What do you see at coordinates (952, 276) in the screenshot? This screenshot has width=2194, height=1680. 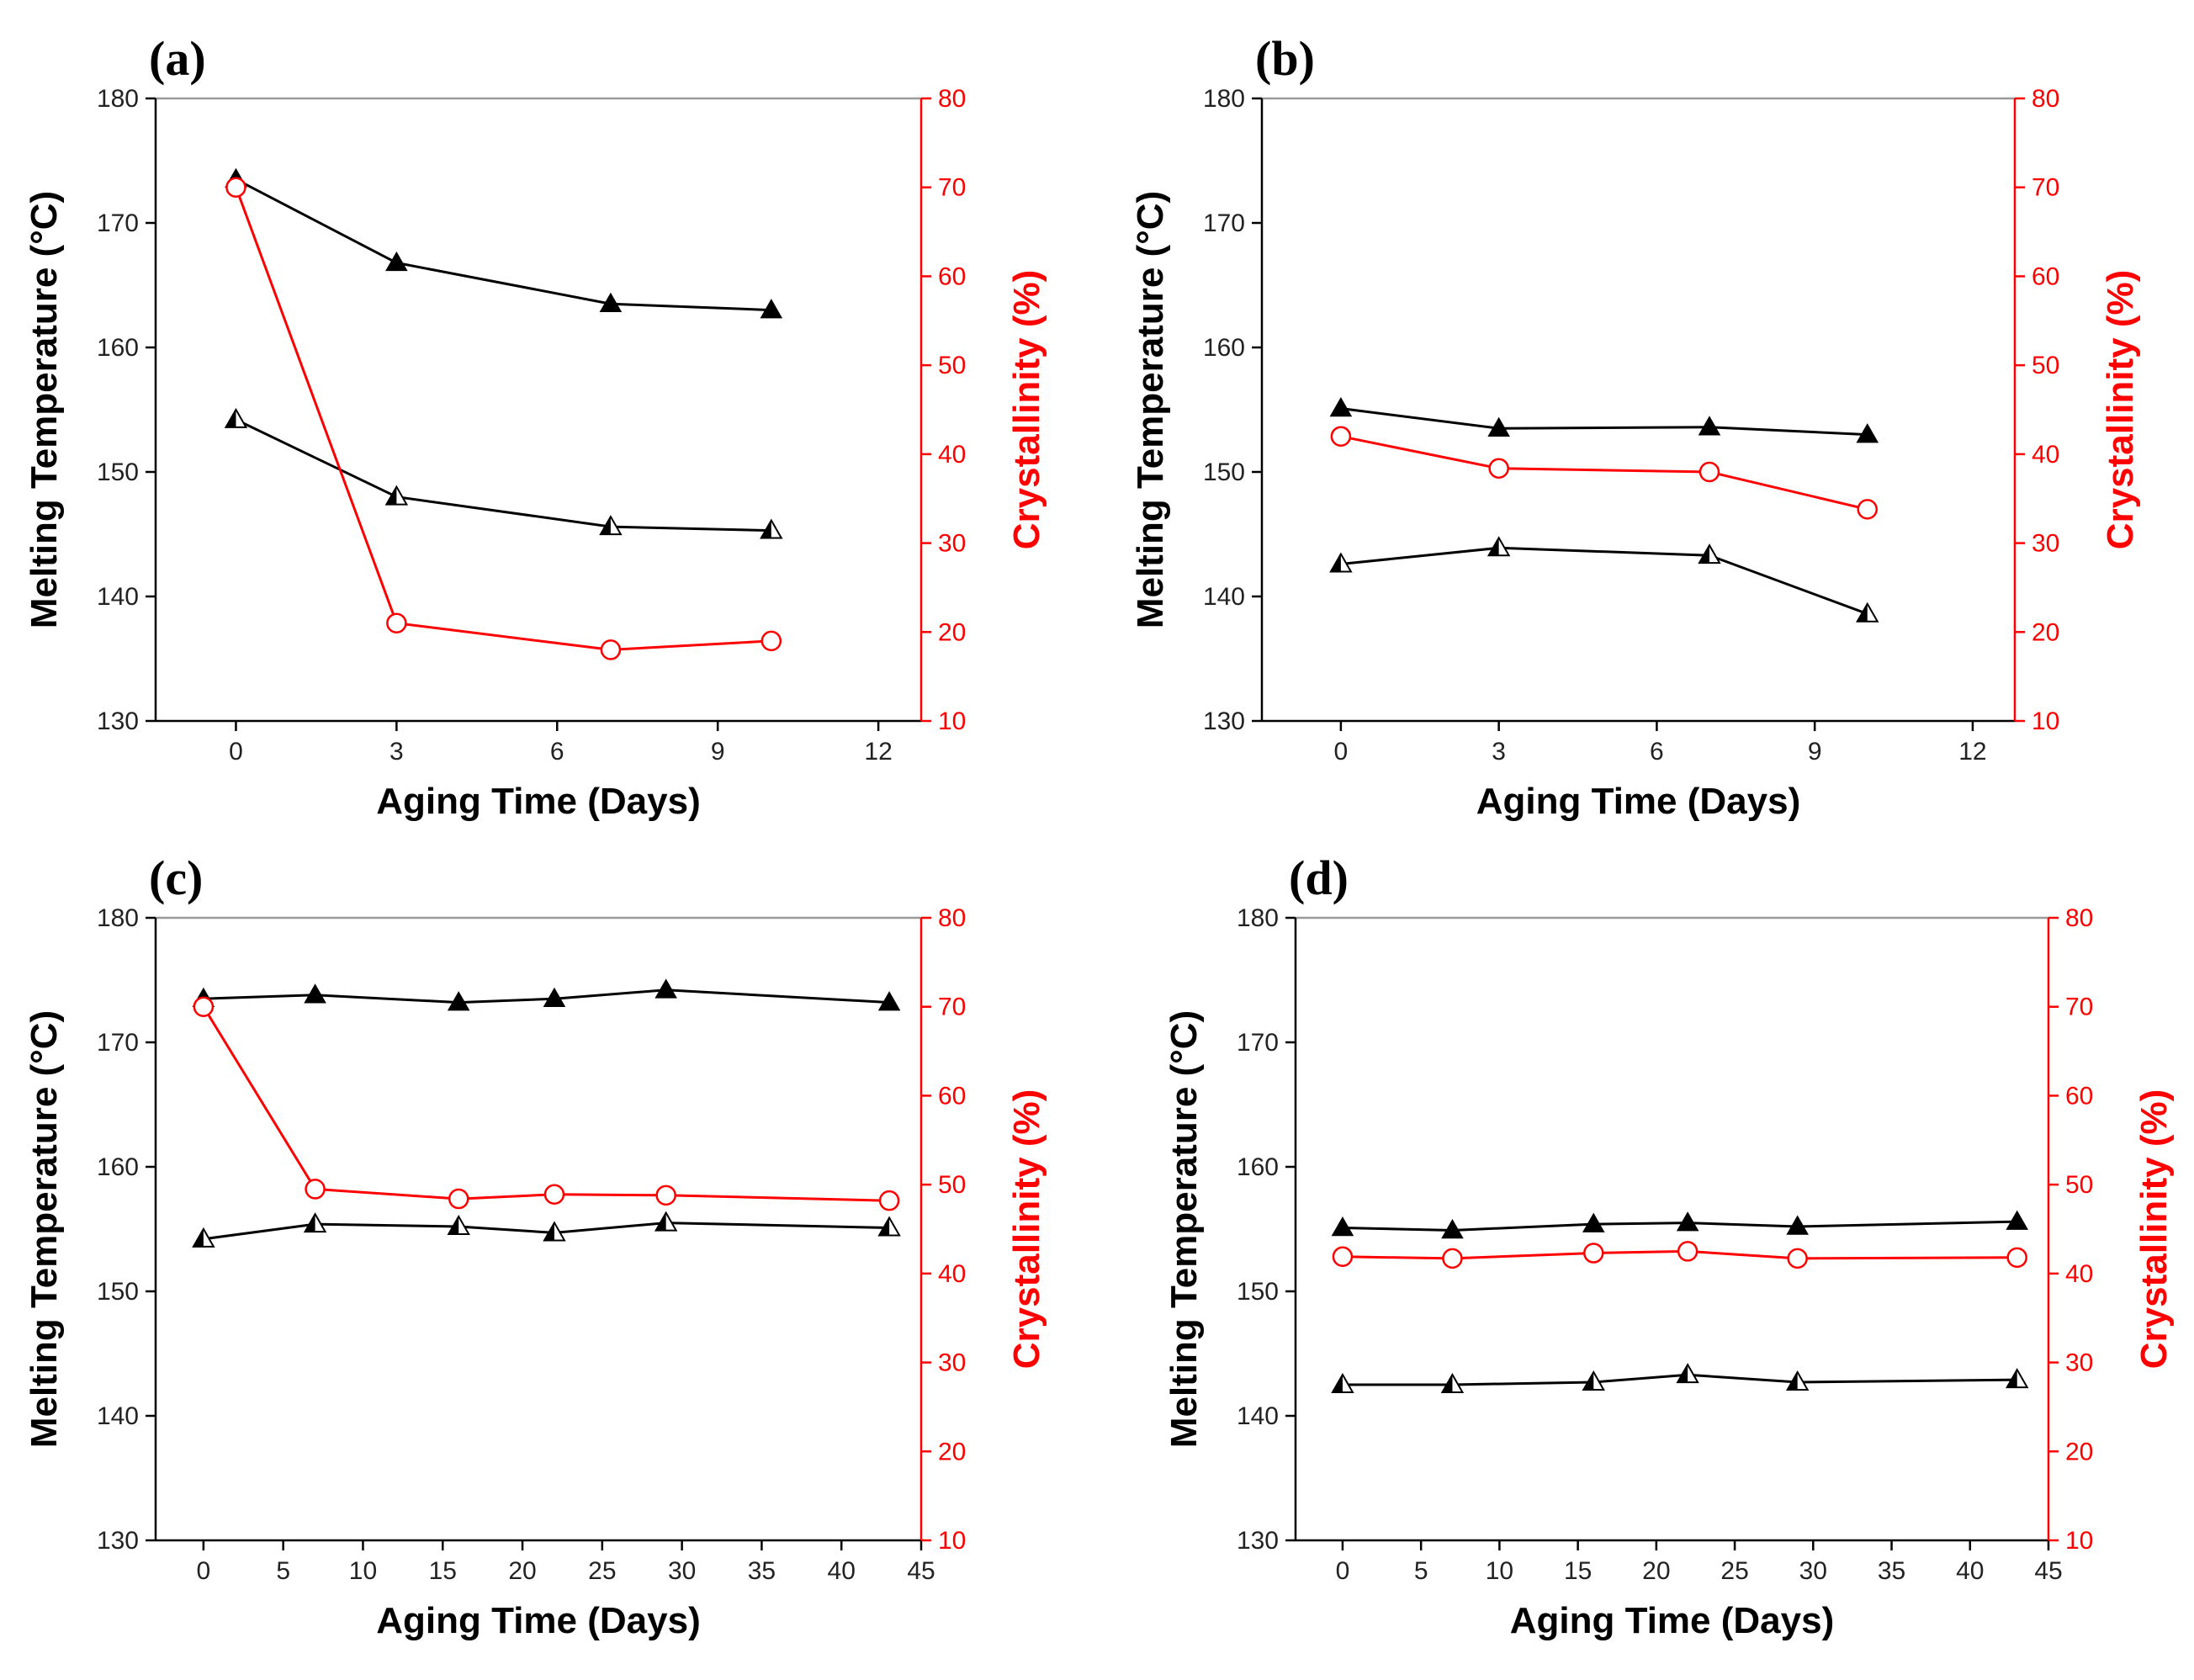 I see `y2-tick-label: 60` at bounding box center [952, 276].